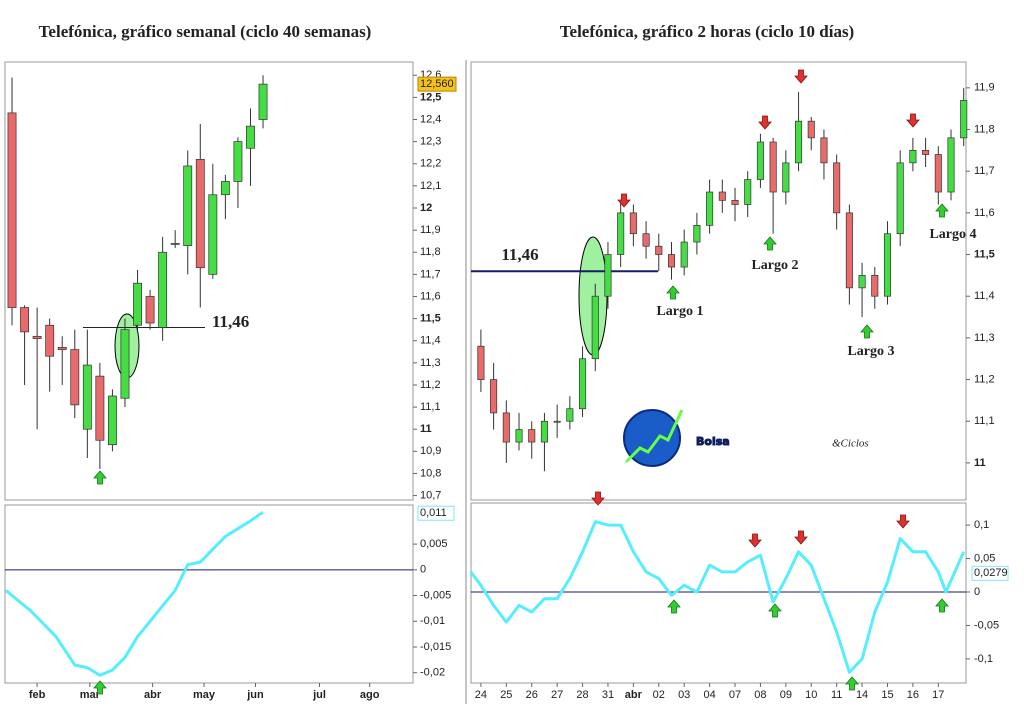 This screenshot has width=1024, height=704. What do you see at coordinates (984, 558) in the screenshot?
I see `y-tick-label: 0,05` at bounding box center [984, 558].